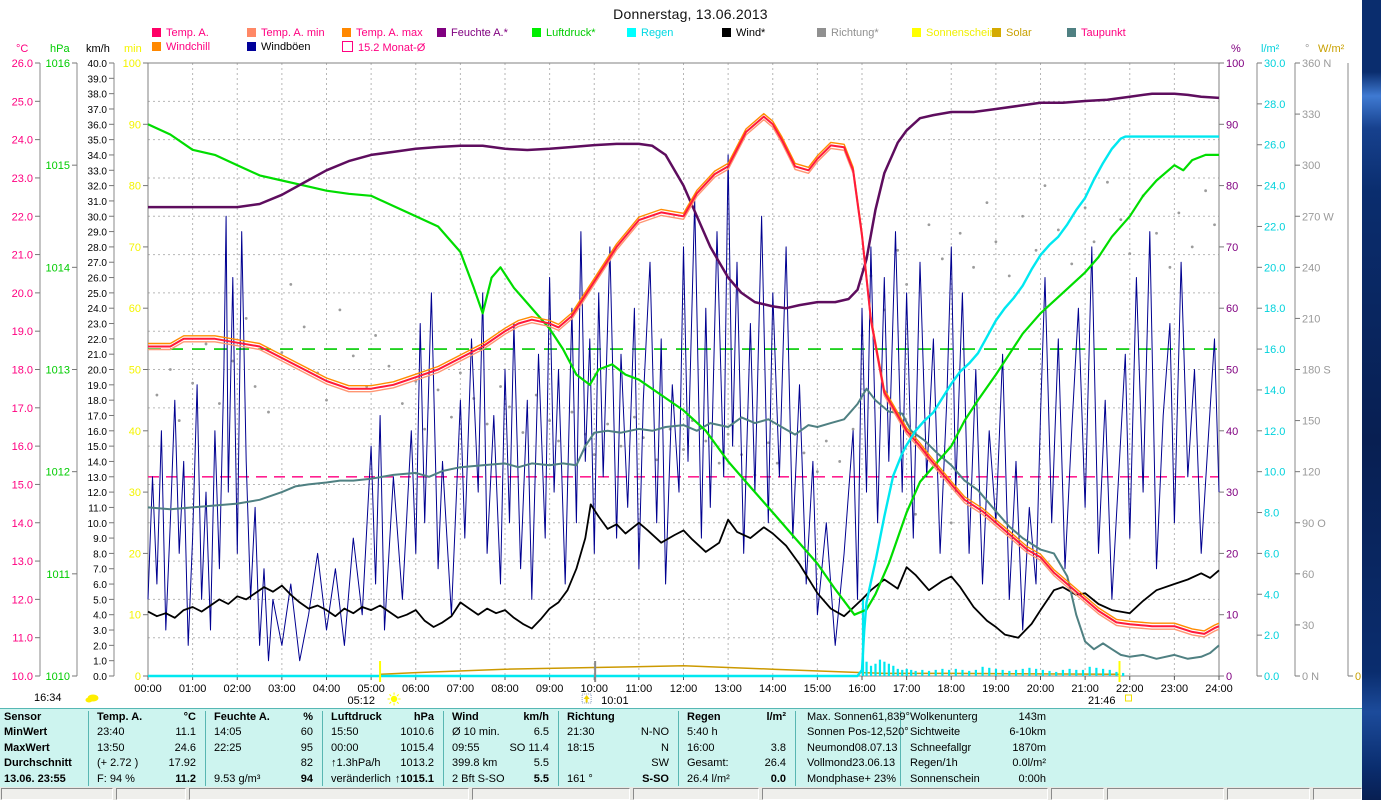  What do you see at coordinates (98, 233) in the screenshot?
I see `svg-text: 29.0` at bounding box center [98, 233].